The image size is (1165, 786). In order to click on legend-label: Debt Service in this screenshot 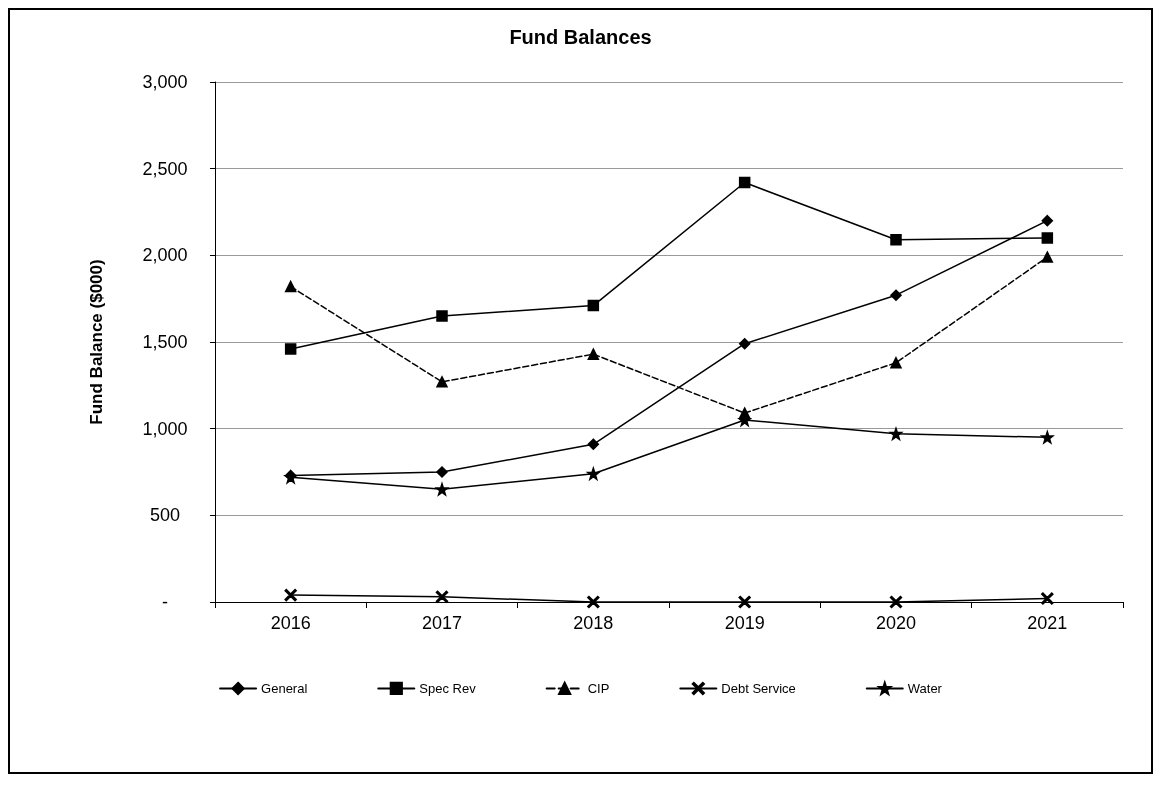, I will do `click(758, 688)`.